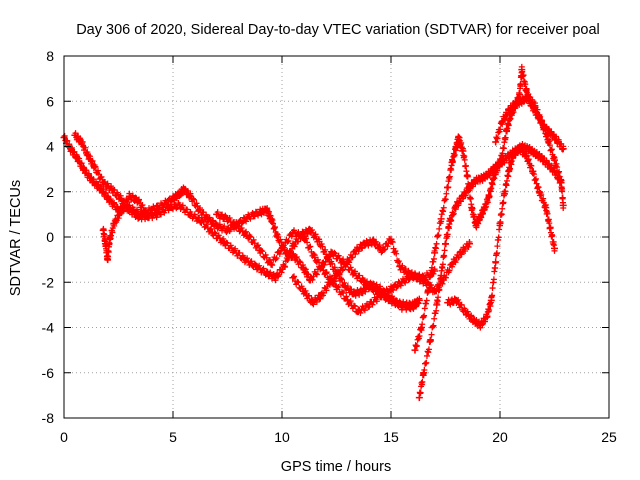 This screenshot has height=480, width=640. Describe the element at coordinates (50, 101) in the screenshot. I see `y-tick-label: 6` at that location.